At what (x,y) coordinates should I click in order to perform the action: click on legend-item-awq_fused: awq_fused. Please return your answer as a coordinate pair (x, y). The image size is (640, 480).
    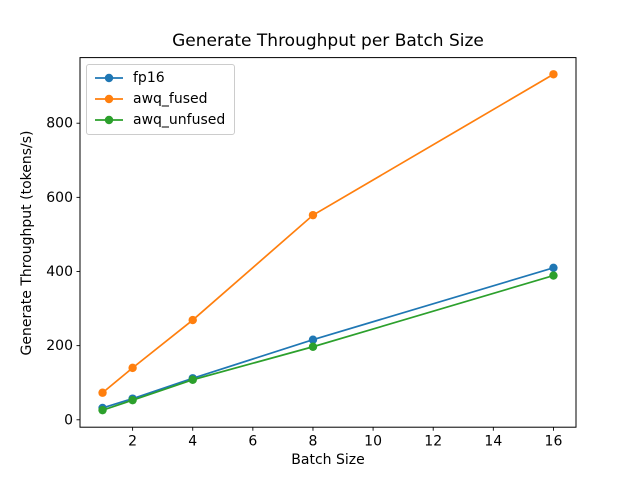
    Looking at the image, I should click on (160, 99).